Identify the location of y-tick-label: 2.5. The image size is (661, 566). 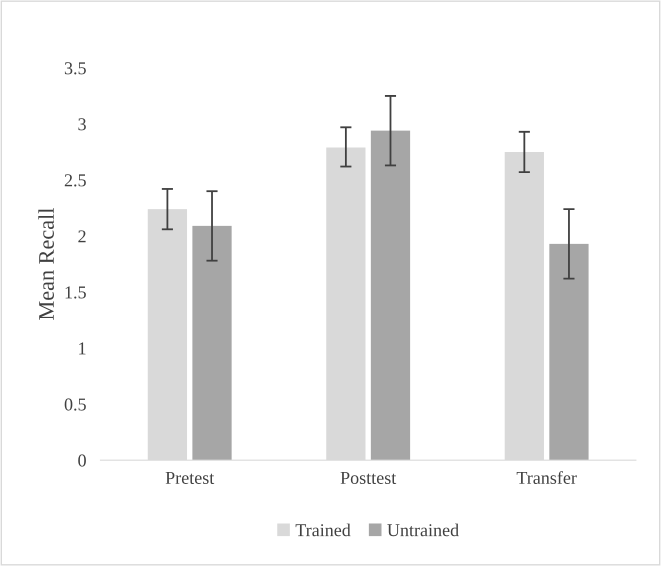
(75, 180).